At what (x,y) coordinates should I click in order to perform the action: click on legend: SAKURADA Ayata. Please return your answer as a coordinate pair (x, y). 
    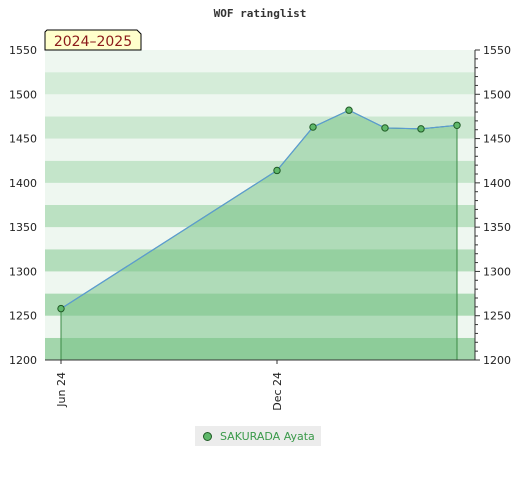
    Looking at the image, I should click on (258, 436).